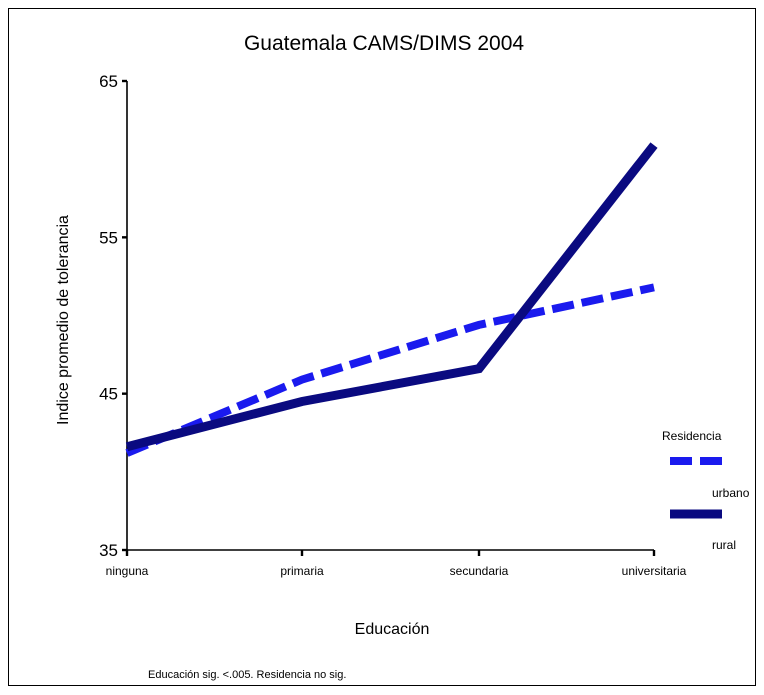 This screenshot has height=695, width=764. What do you see at coordinates (127, 571) in the screenshot?
I see `x-tick-label-ninguna: ninguna` at bounding box center [127, 571].